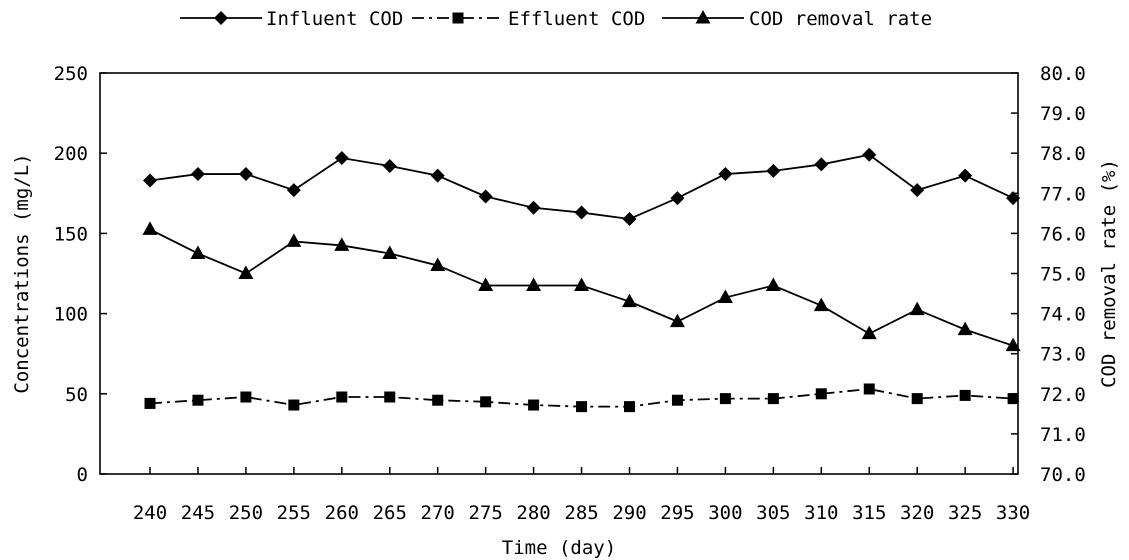 The width and height of the screenshot is (1129, 560). What do you see at coordinates (1063, 395) in the screenshot?
I see `right-tick-label: 72.0` at bounding box center [1063, 395].